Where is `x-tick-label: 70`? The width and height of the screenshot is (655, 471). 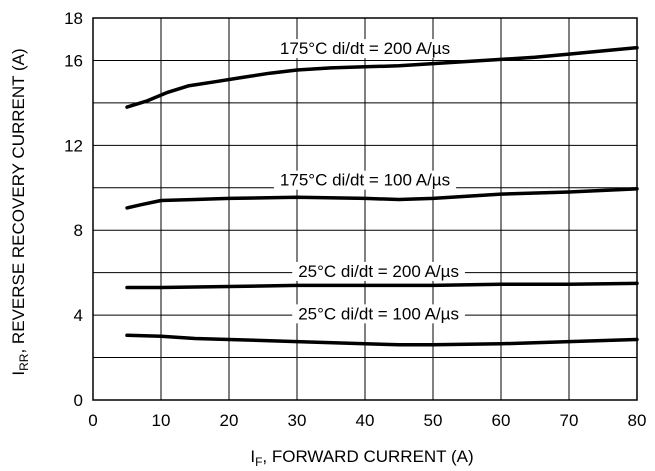
x-tick-label: 70 is located at coordinates (569, 420).